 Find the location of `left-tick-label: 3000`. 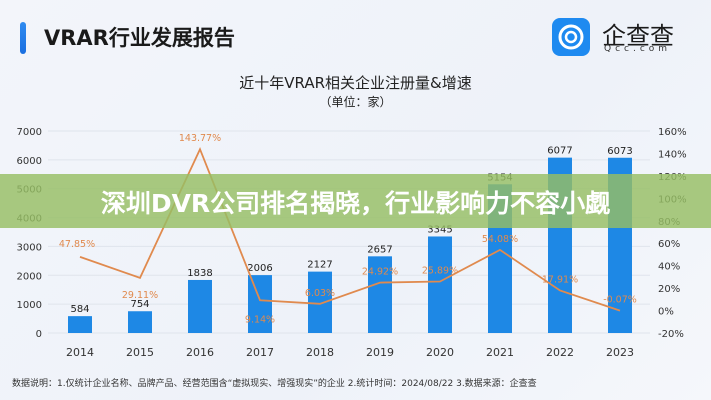

left-tick-label: 3000 is located at coordinates (29, 247).